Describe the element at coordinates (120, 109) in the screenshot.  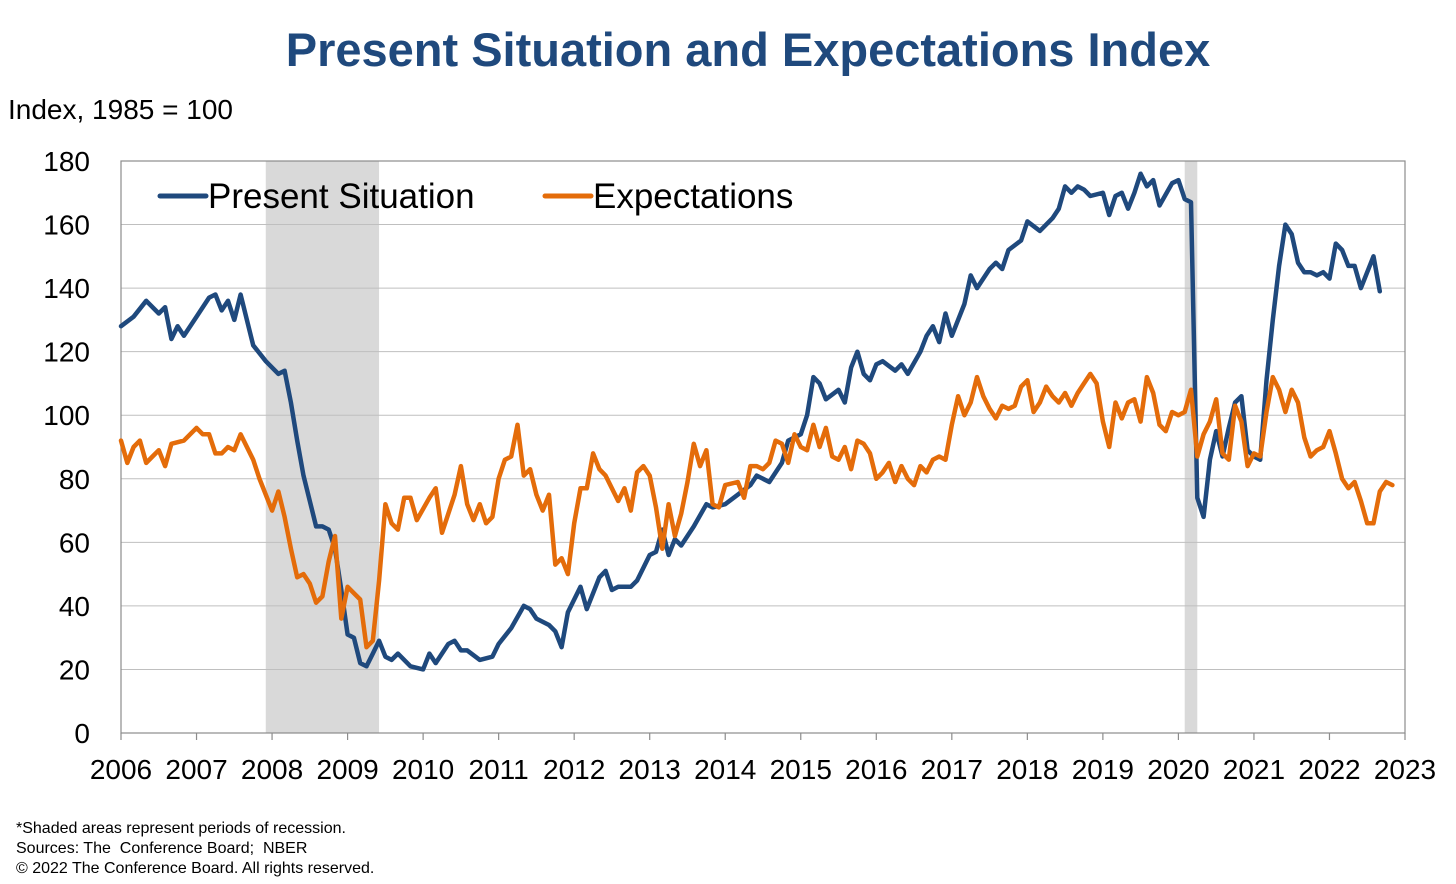
I see `y-axis-unit-label: Index, 1985 = 100` at that location.